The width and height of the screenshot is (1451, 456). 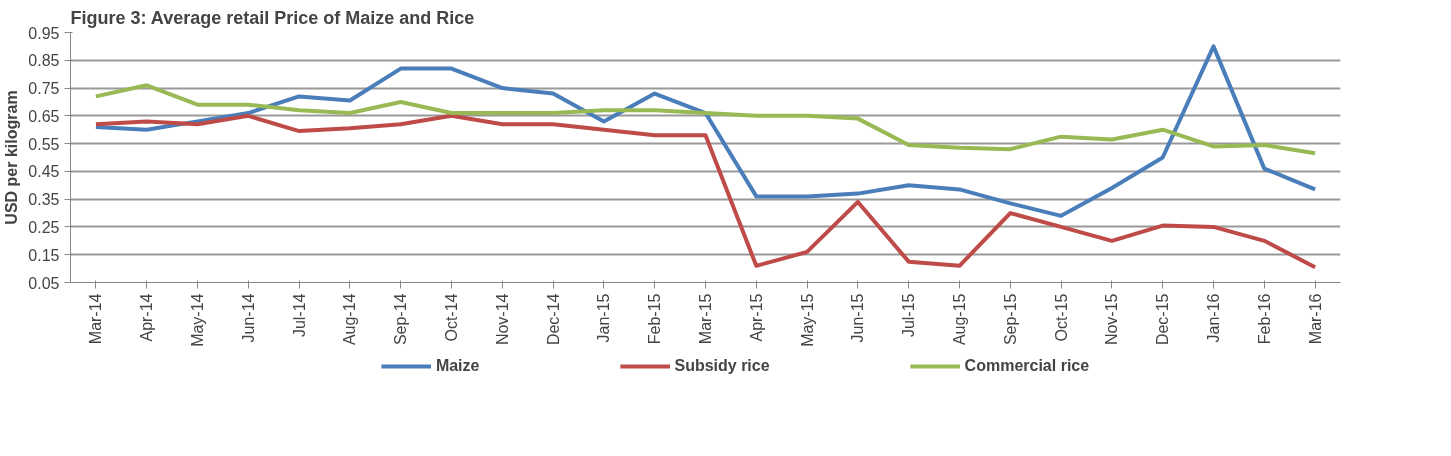 What do you see at coordinates (502, 319) in the screenshot?
I see `x-tick-label: Nov-14` at bounding box center [502, 319].